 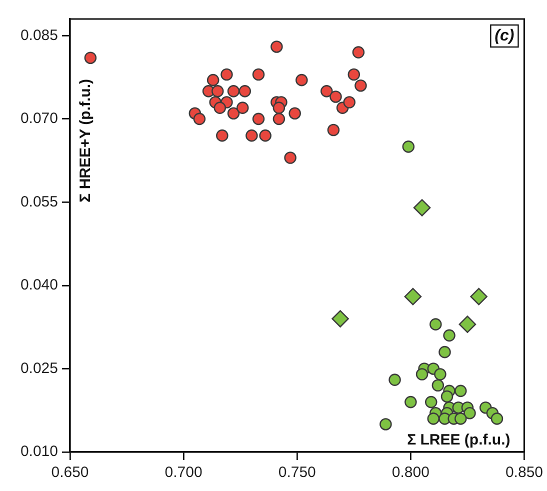 I want to click on y-tick-label: 0.025, so click(x=39, y=368).